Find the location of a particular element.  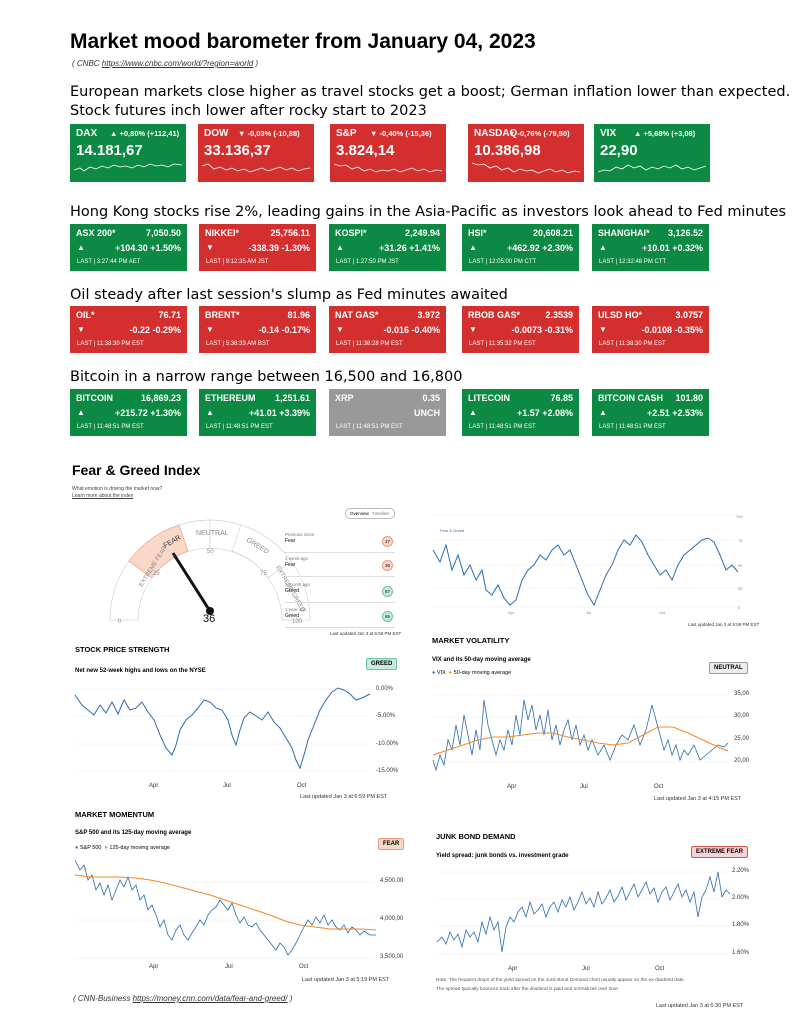

legend-sp500: S&P 500 is located at coordinates (90, 848).